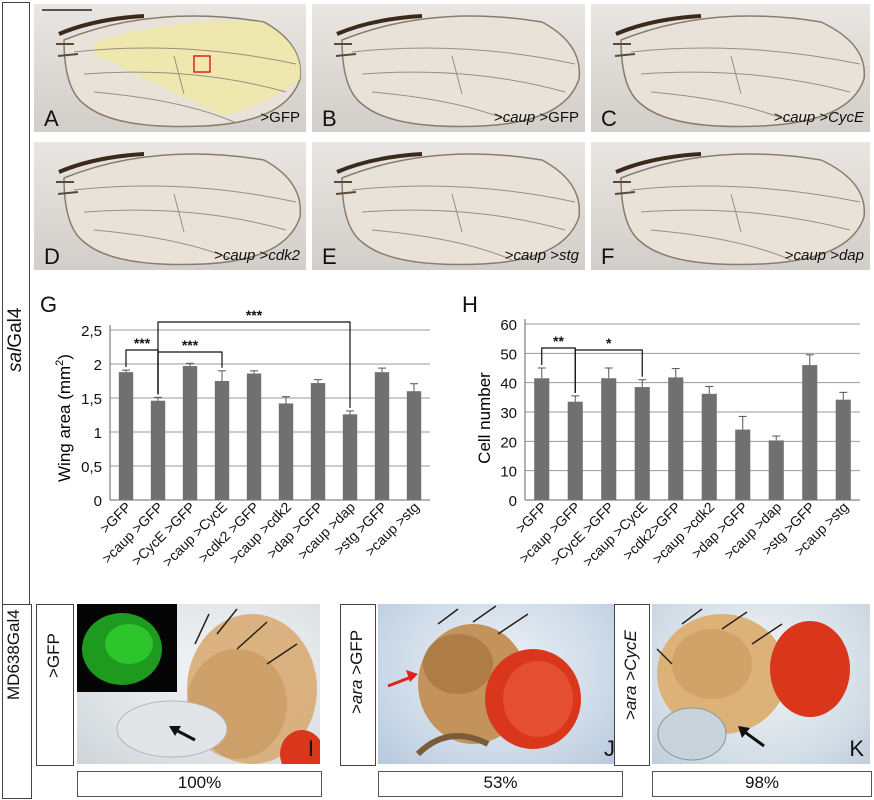 The image size is (874, 800). I want to click on wing-highlight, so click(197, 68).